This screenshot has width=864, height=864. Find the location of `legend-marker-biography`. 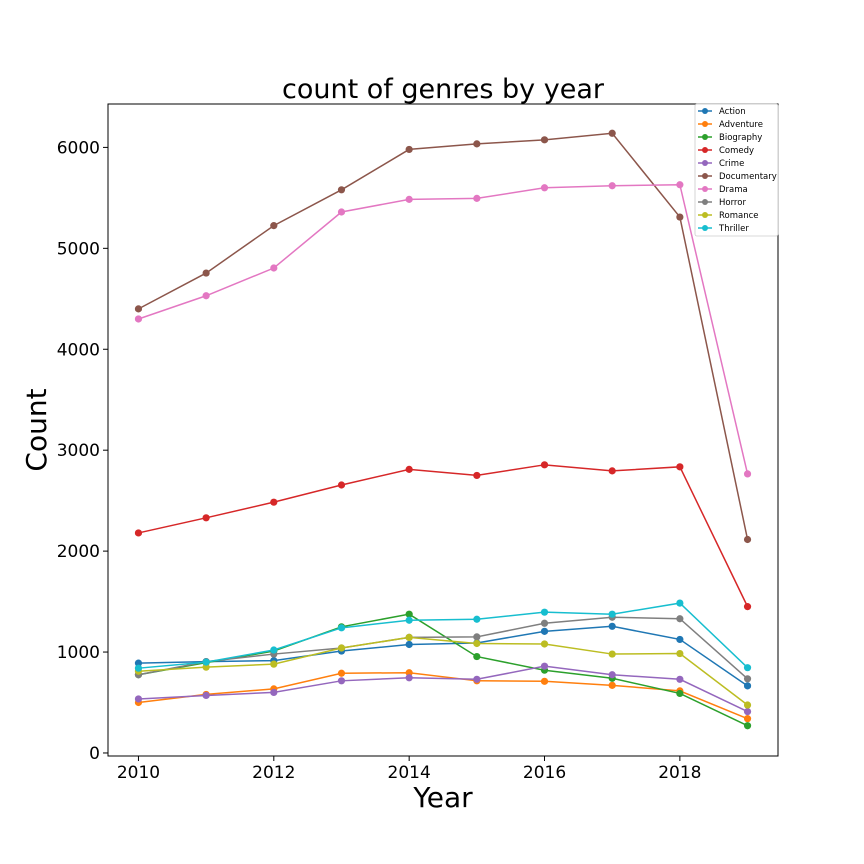

legend-marker-biography is located at coordinates (705, 137).